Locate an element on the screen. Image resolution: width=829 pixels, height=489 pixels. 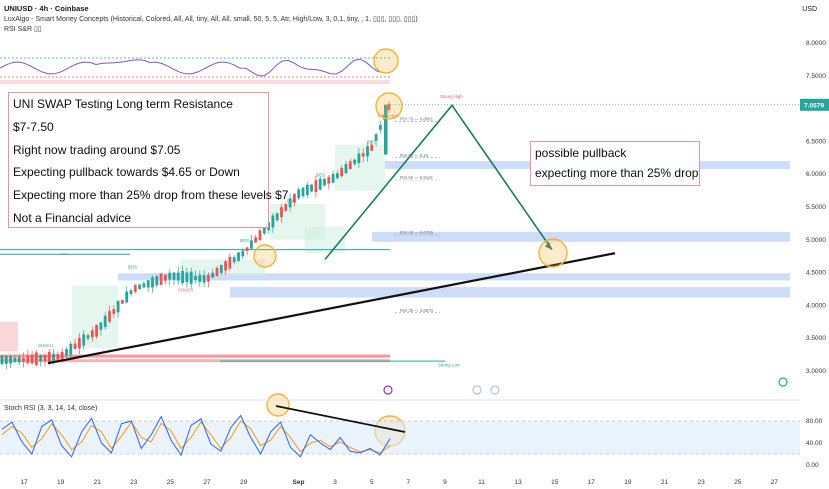
current-price-tag is located at coordinates (814, 104).